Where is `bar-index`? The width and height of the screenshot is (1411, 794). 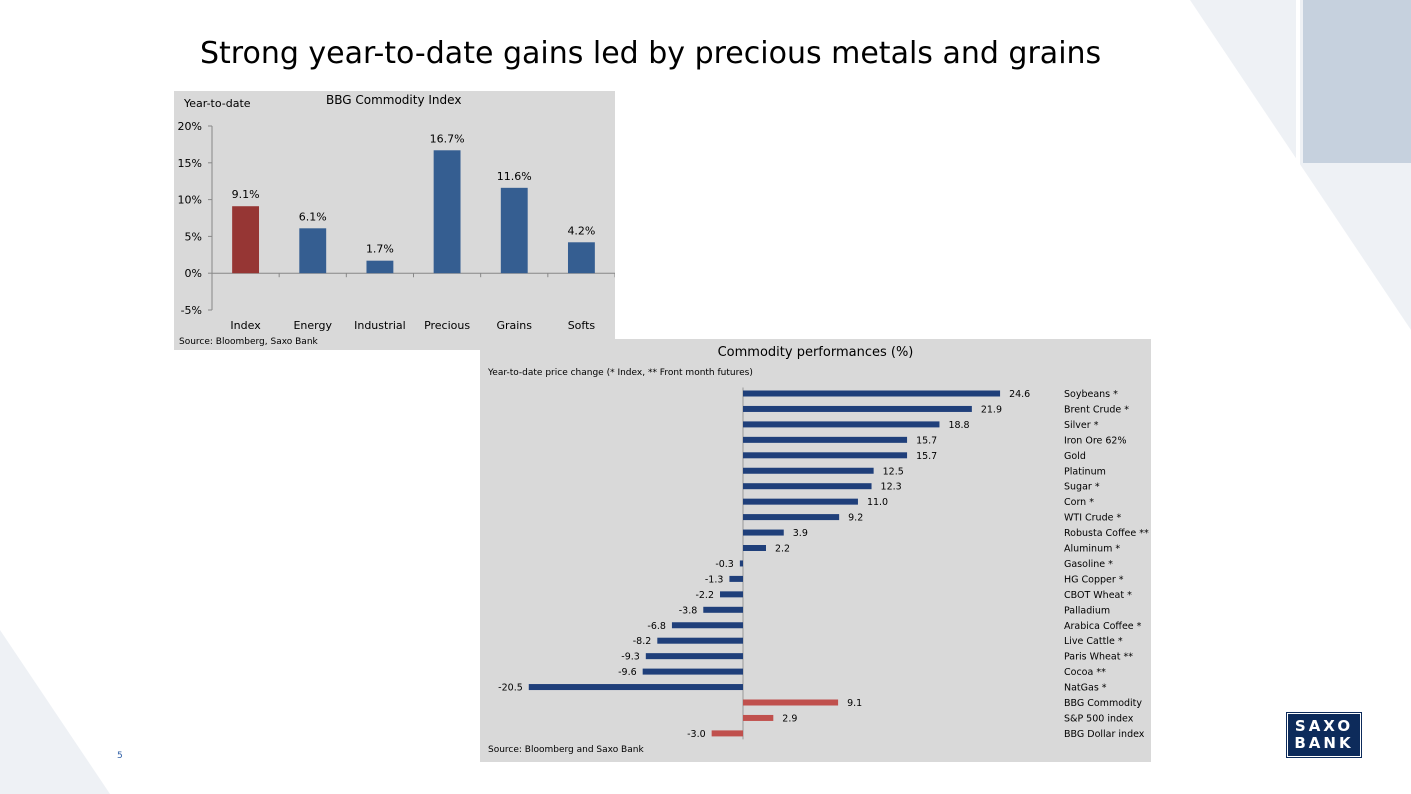 bar-index is located at coordinates (246, 240).